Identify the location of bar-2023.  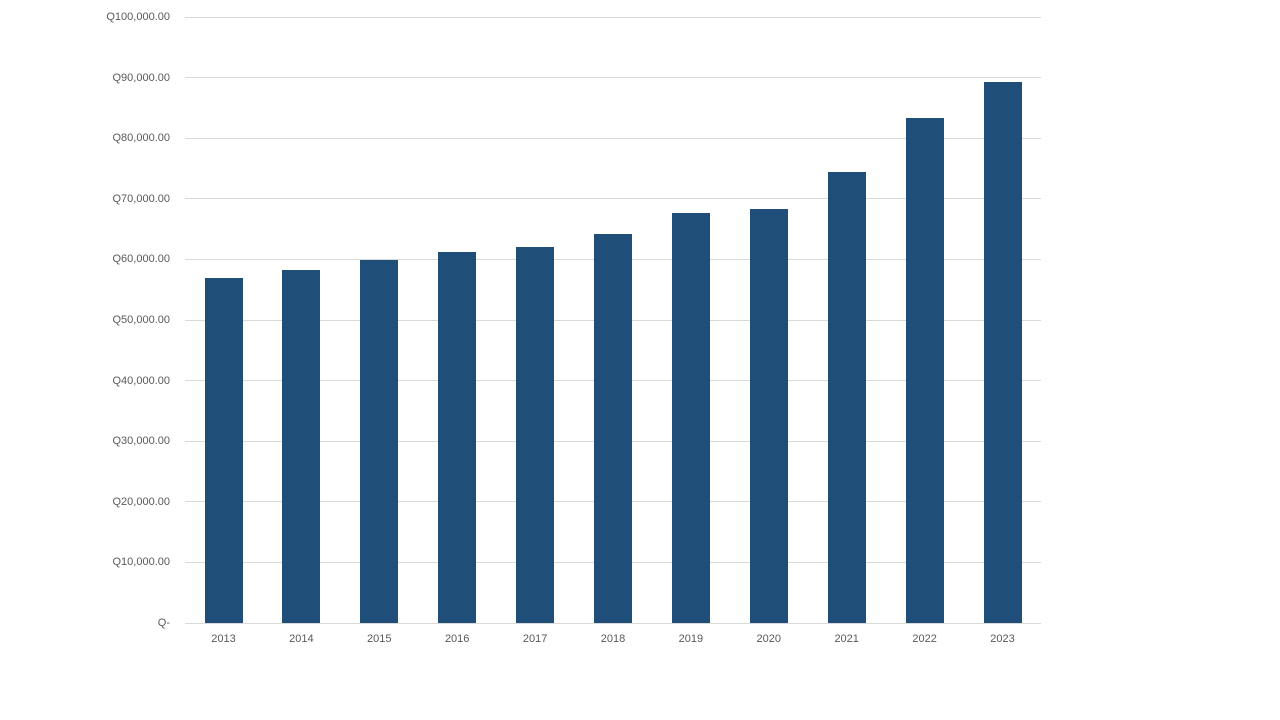
(1002, 352).